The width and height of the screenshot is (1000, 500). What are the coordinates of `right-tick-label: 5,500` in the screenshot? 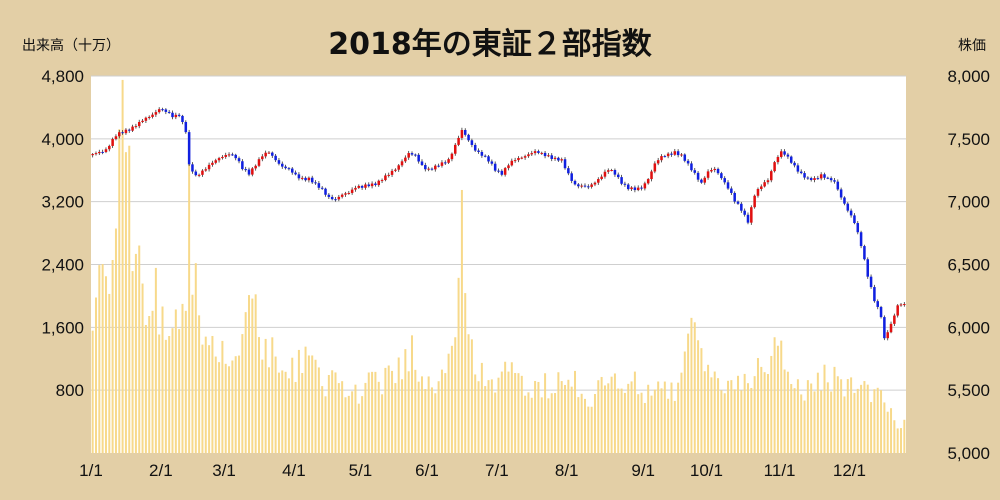 It's located at (968, 390).